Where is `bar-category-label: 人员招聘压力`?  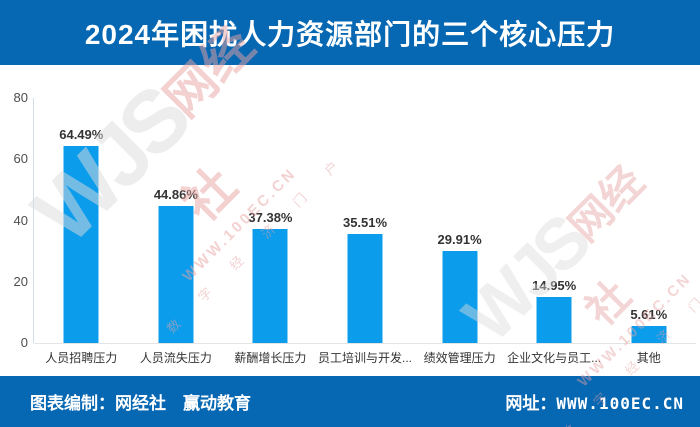
bar-category-label: 人员招聘压力 is located at coordinates (81, 358).